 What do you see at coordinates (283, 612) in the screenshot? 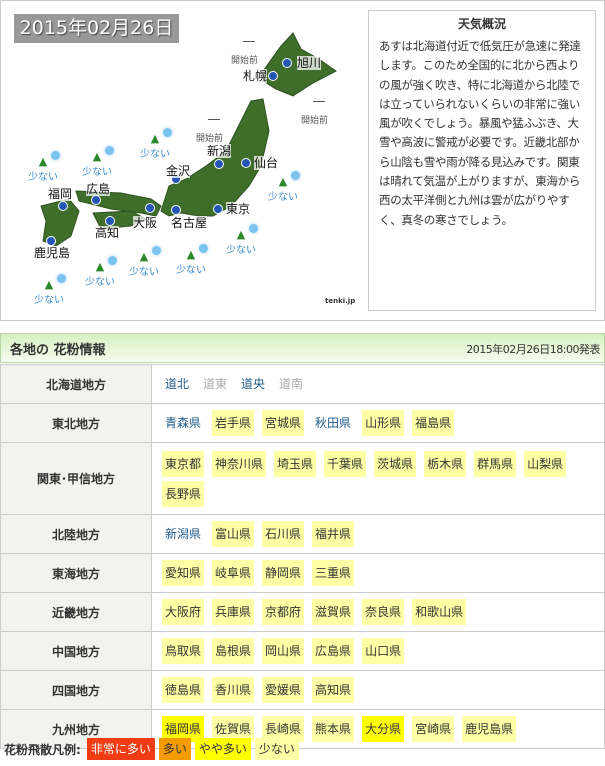
I see `prefecture-link: 京都府` at bounding box center [283, 612].